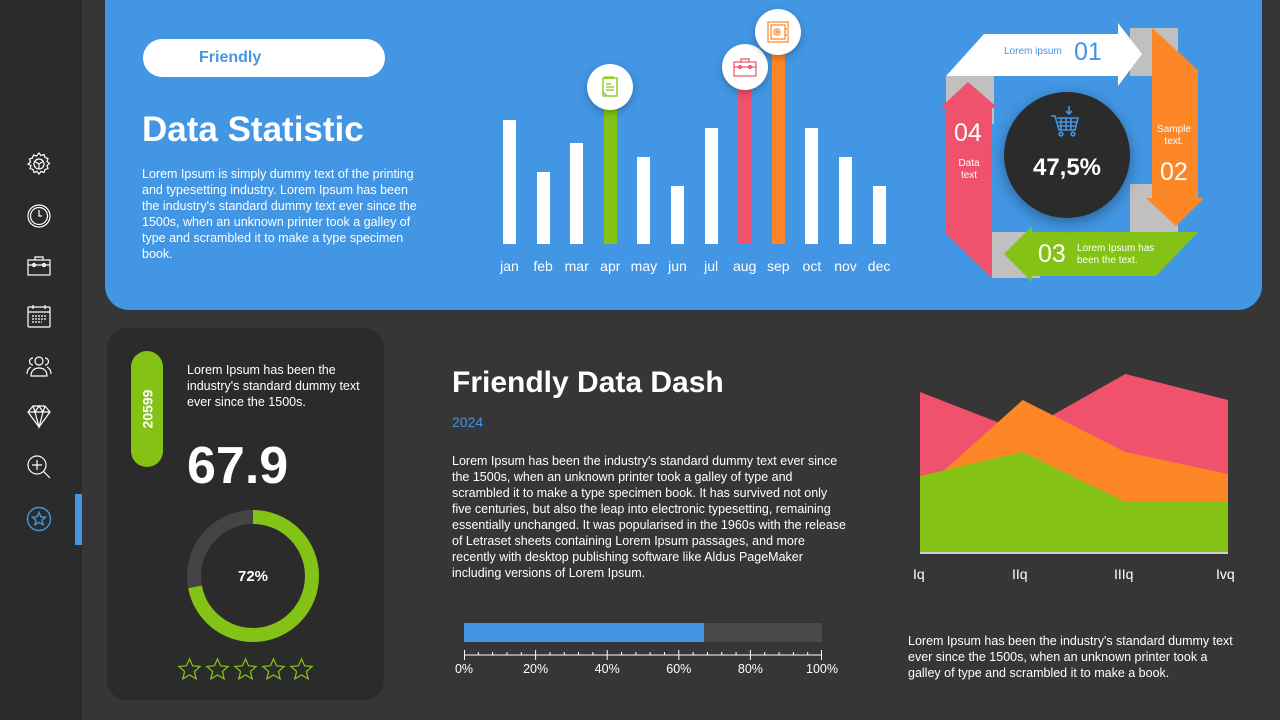 The width and height of the screenshot is (1280, 720). Describe the element at coordinates (238, 466) in the screenshot. I see `big-number: 67.9` at that location.